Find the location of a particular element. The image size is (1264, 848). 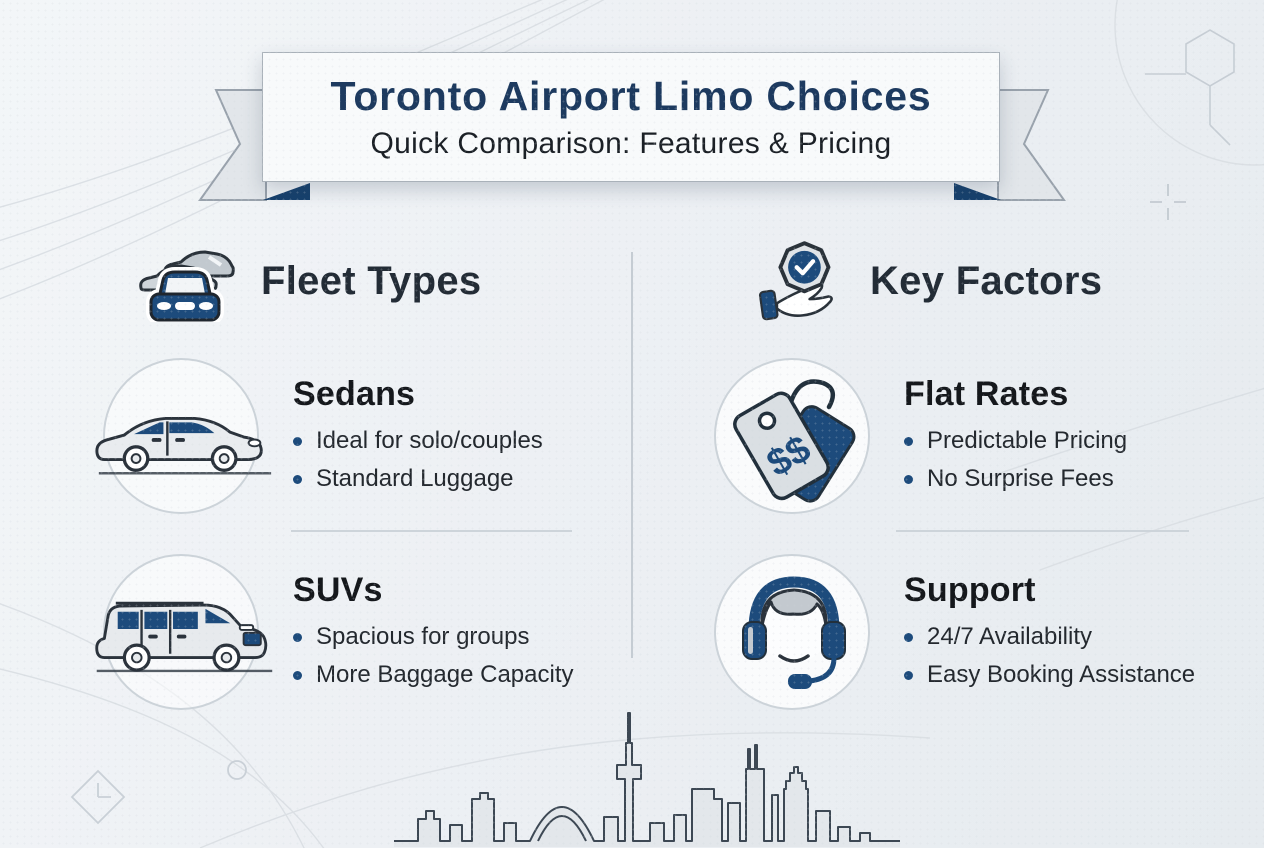

key-factors-header: Key Factors is located at coordinates (966, 281).